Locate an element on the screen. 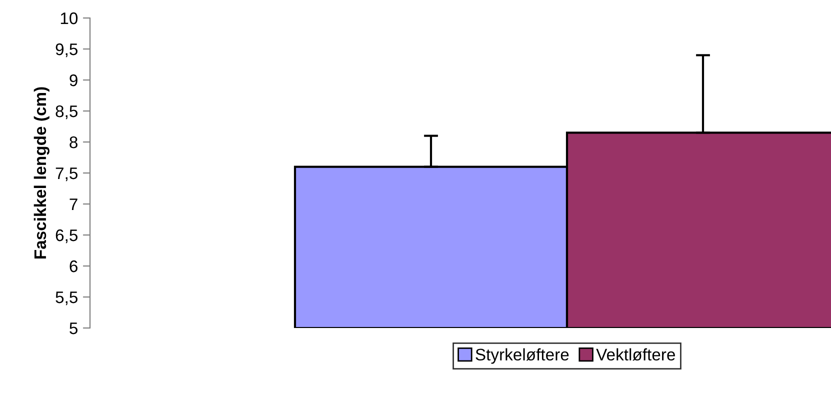 This screenshot has height=404, width=831. y-tick-label: 6 is located at coordinates (74, 266).